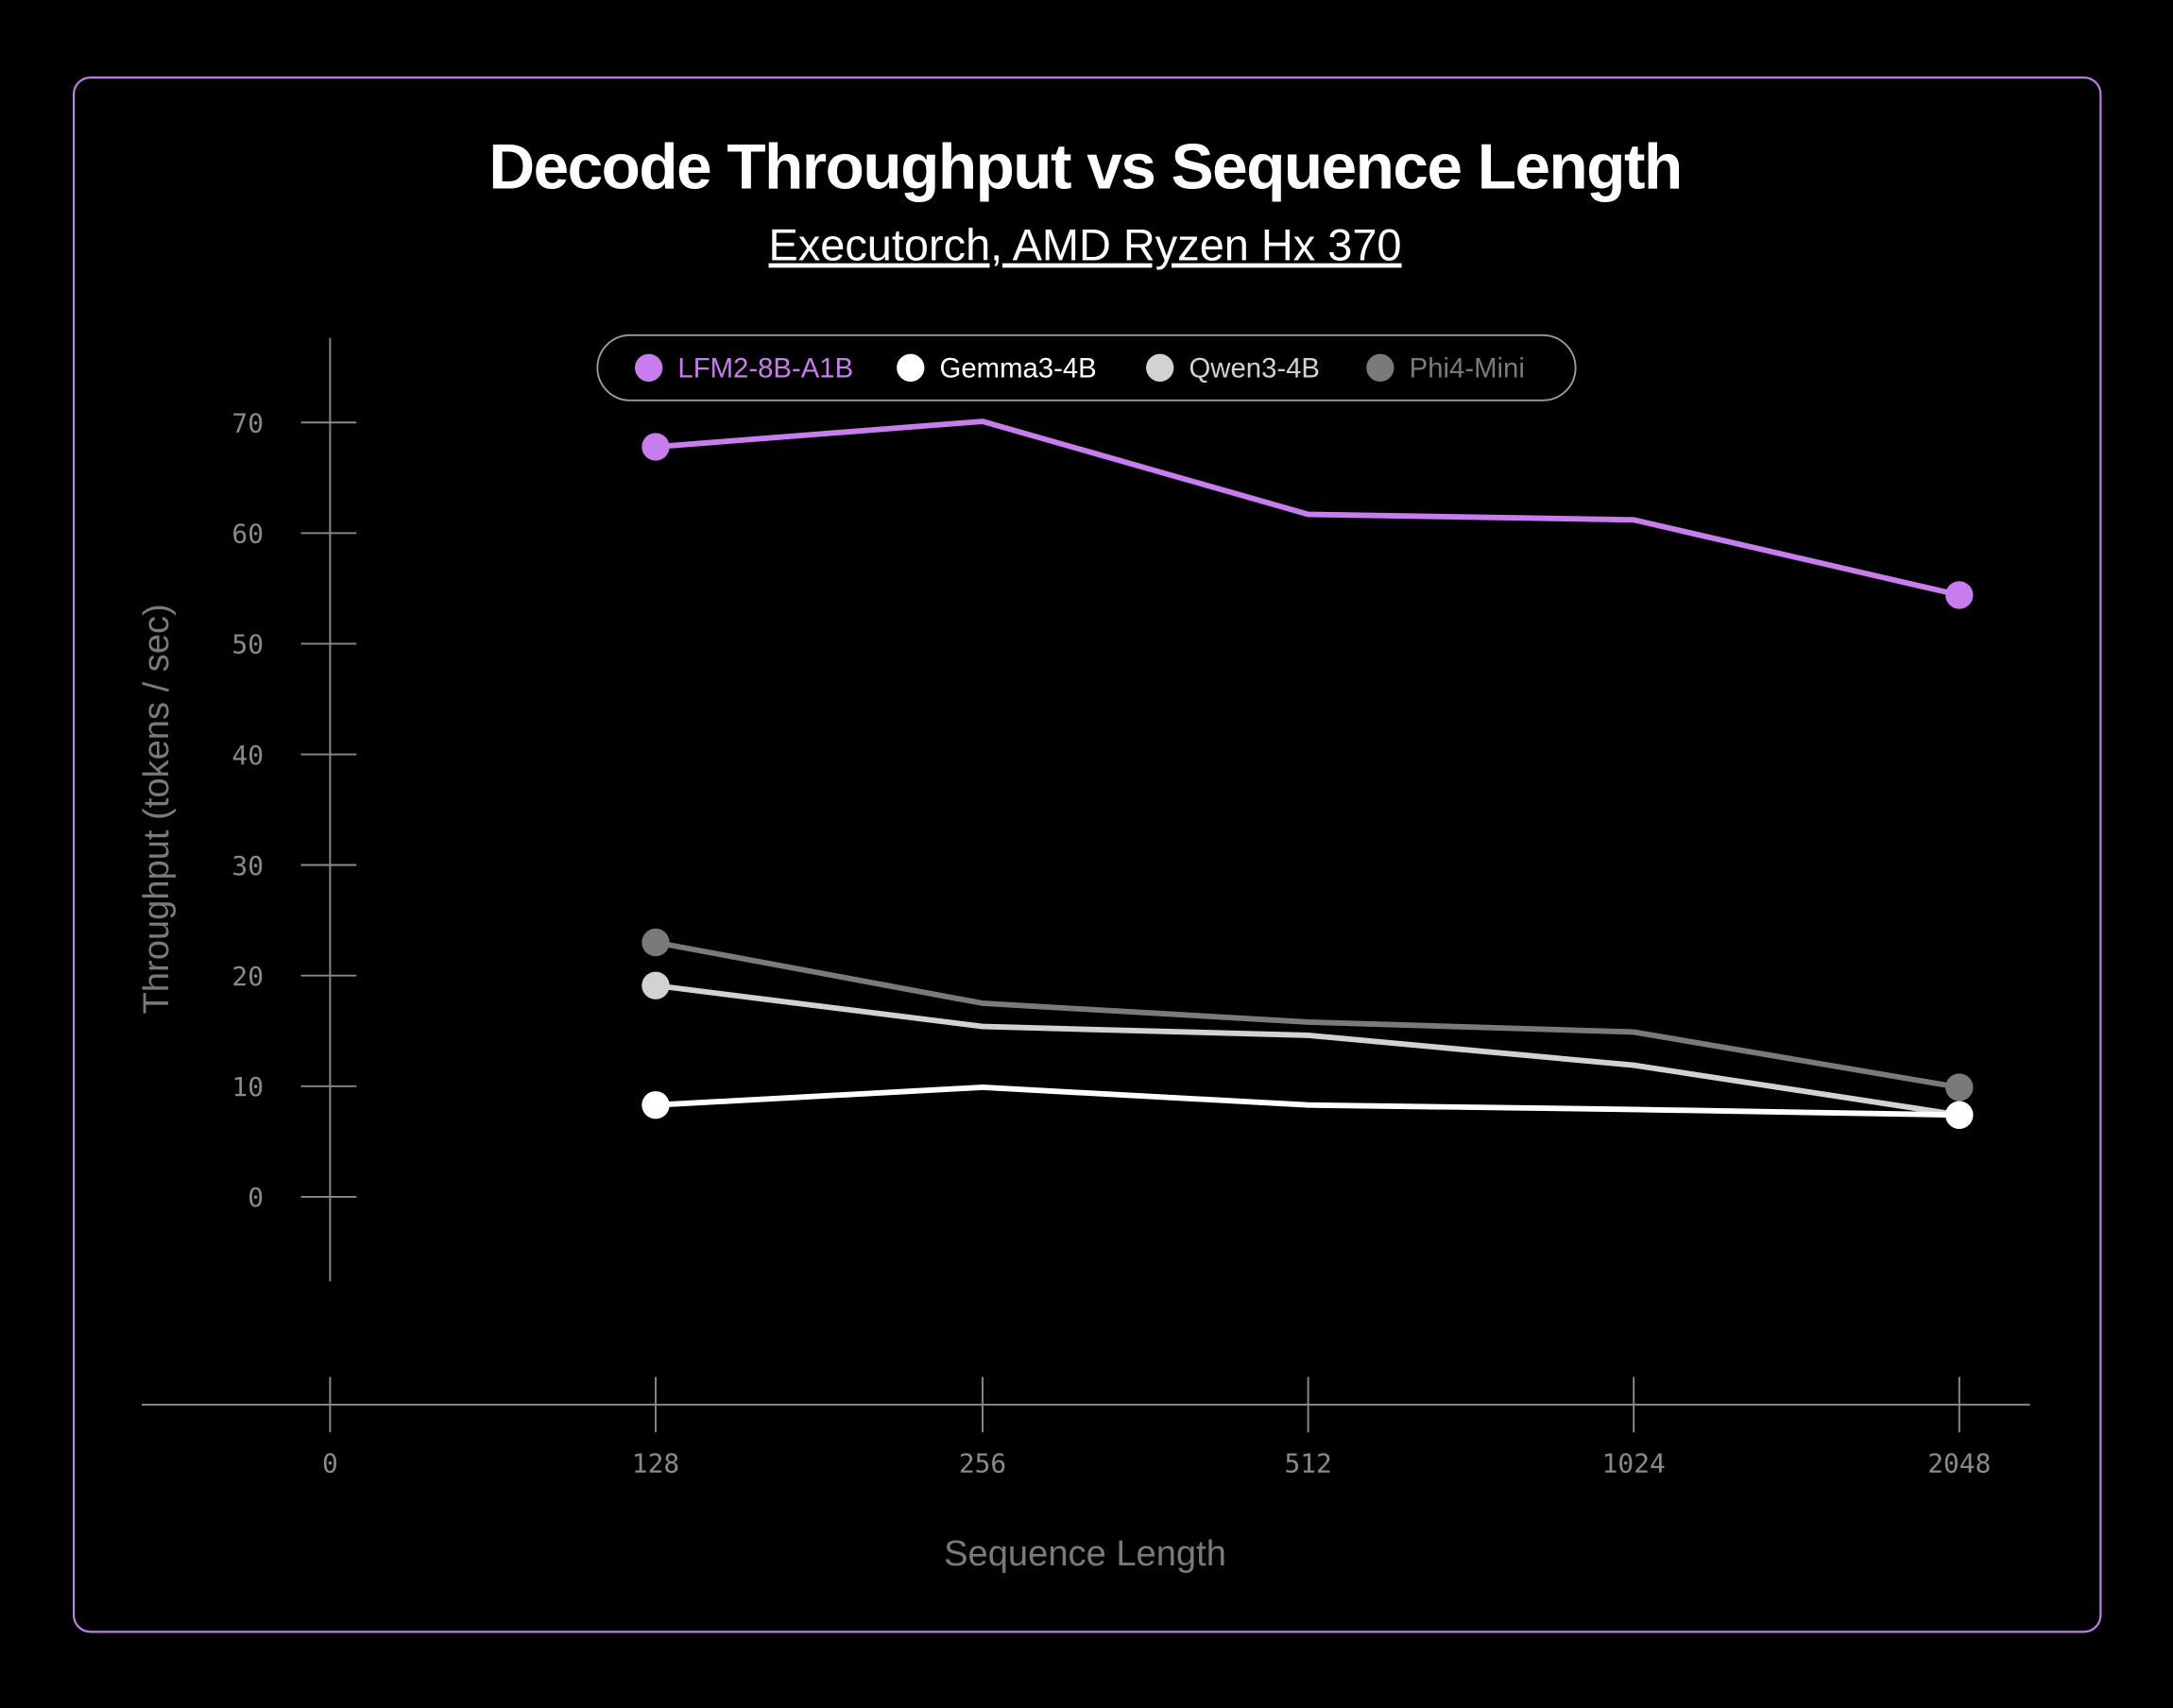 The width and height of the screenshot is (2173, 1708). What do you see at coordinates (1085, 1475) in the screenshot?
I see `x-axis: 0 128 256 512 1024 2048 Sequence Length` at bounding box center [1085, 1475].